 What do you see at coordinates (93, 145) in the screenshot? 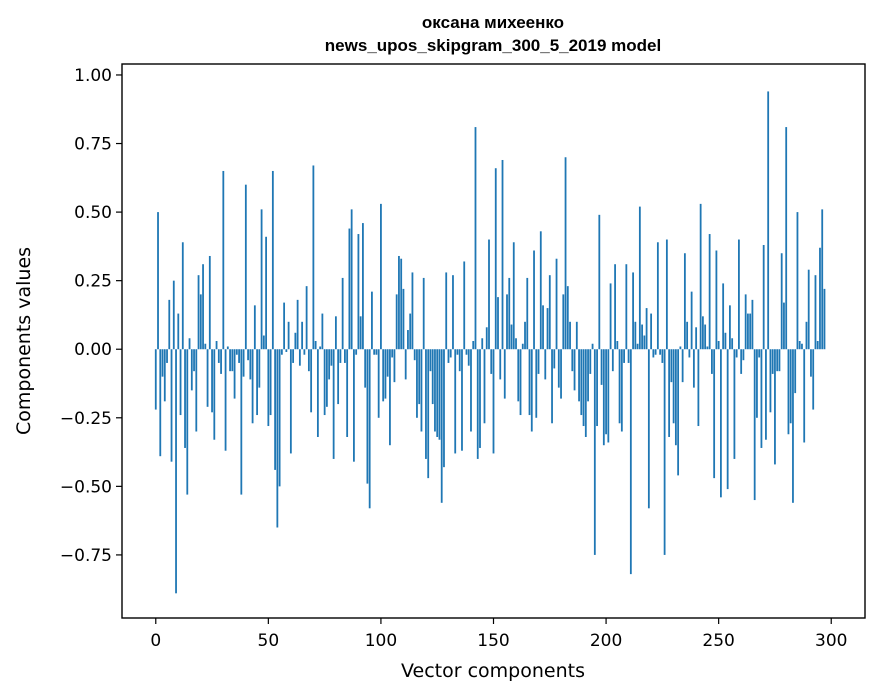
I see `y-tick-label: 0.75` at bounding box center [93, 145].